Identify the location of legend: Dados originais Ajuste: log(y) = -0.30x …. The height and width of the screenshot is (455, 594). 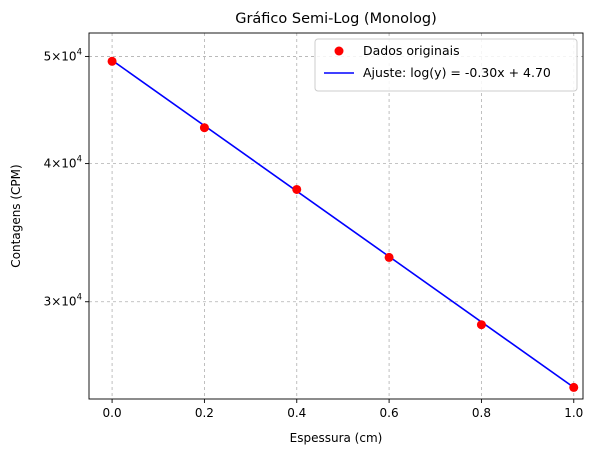
(446, 65).